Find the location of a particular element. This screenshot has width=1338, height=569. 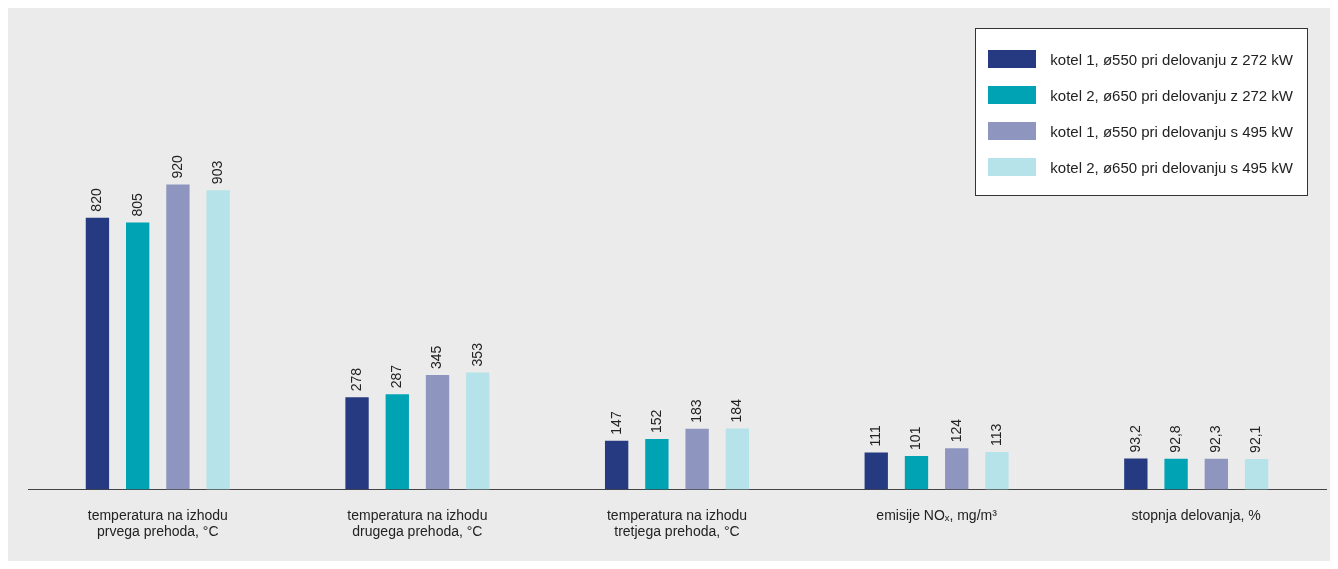

data-label: 805 is located at coordinates (136, 205).